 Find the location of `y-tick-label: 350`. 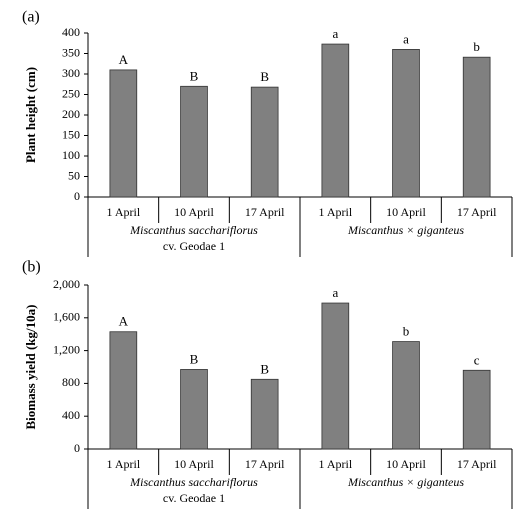

y-tick-label: 350 is located at coordinates (71, 52).